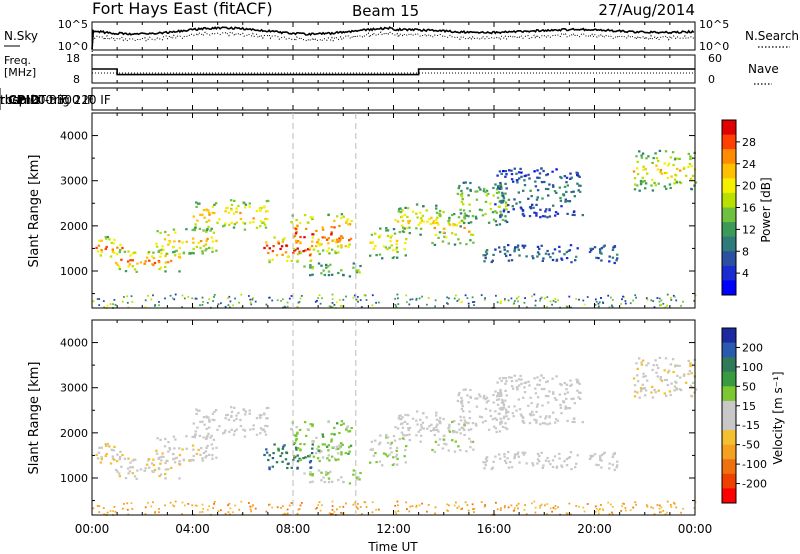  I want to click on freq-series, so click(393, 72).